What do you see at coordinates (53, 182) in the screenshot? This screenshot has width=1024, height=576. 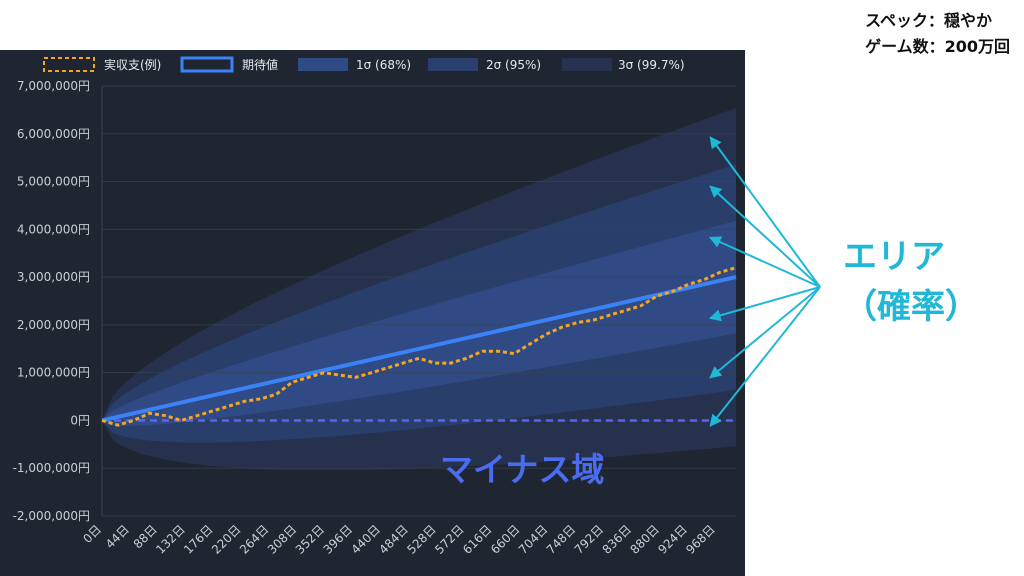 I see `y-tick-label: 5,000,000円` at bounding box center [53, 182].